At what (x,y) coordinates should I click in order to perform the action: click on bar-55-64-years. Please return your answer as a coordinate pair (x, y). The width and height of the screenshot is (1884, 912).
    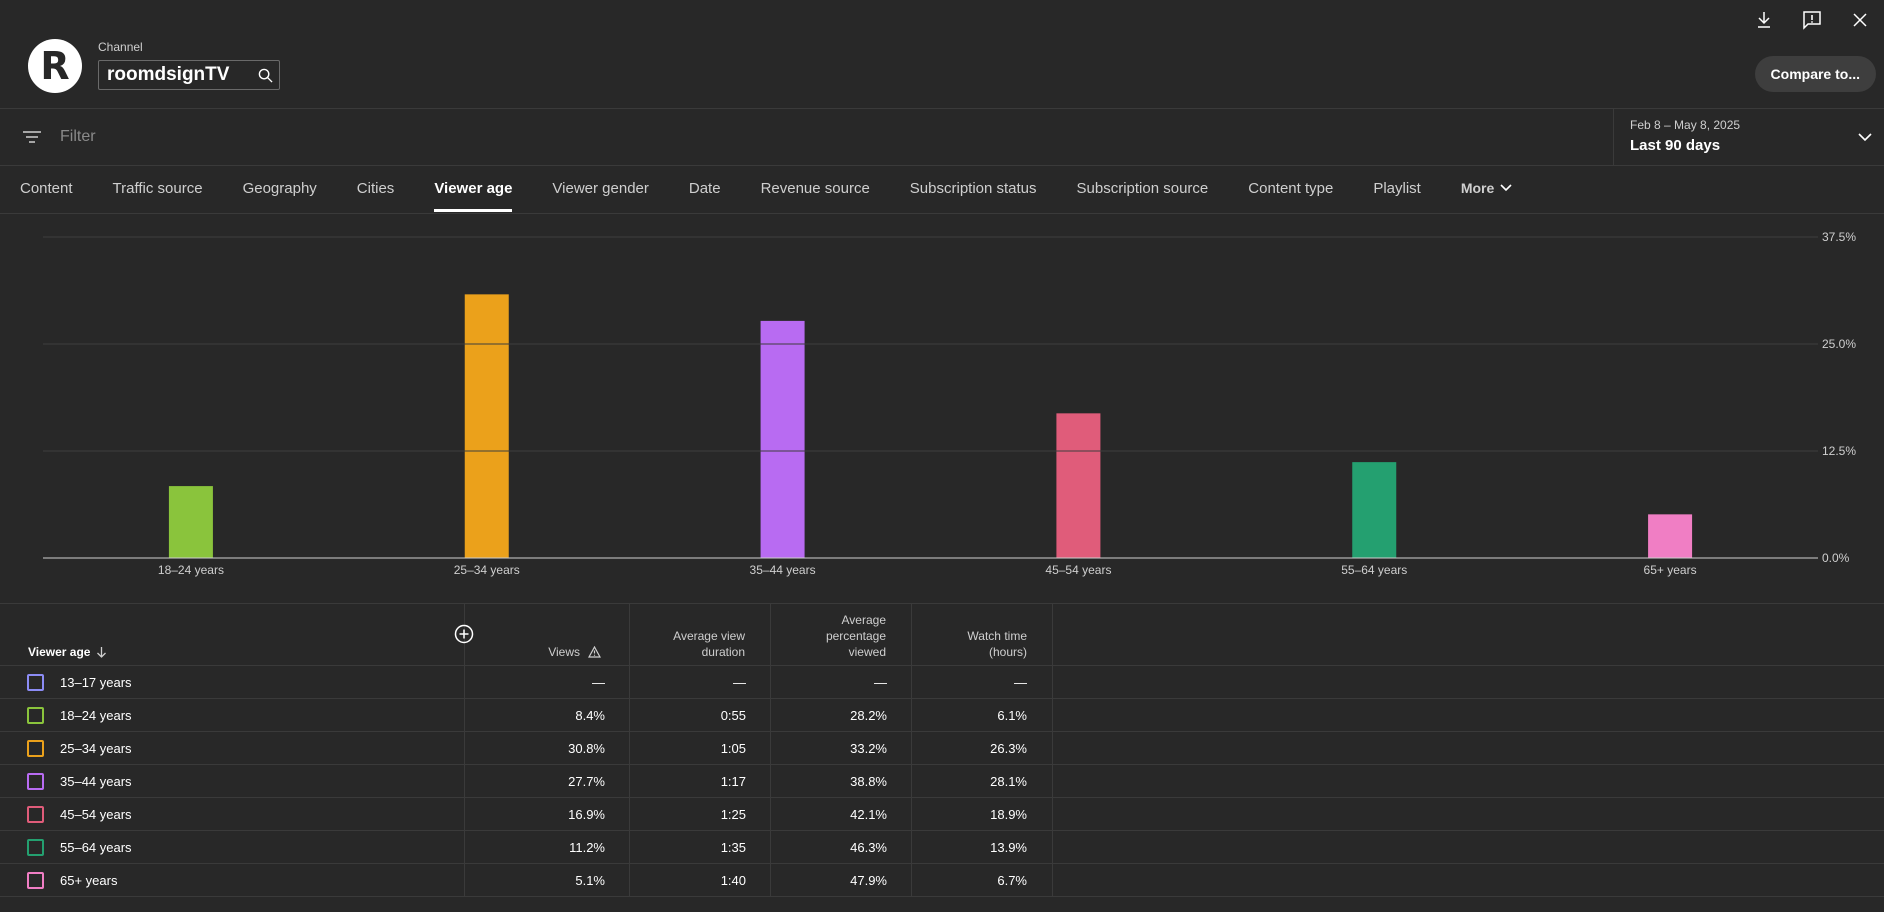
    Looking at the image, I should click on (1374, 510).